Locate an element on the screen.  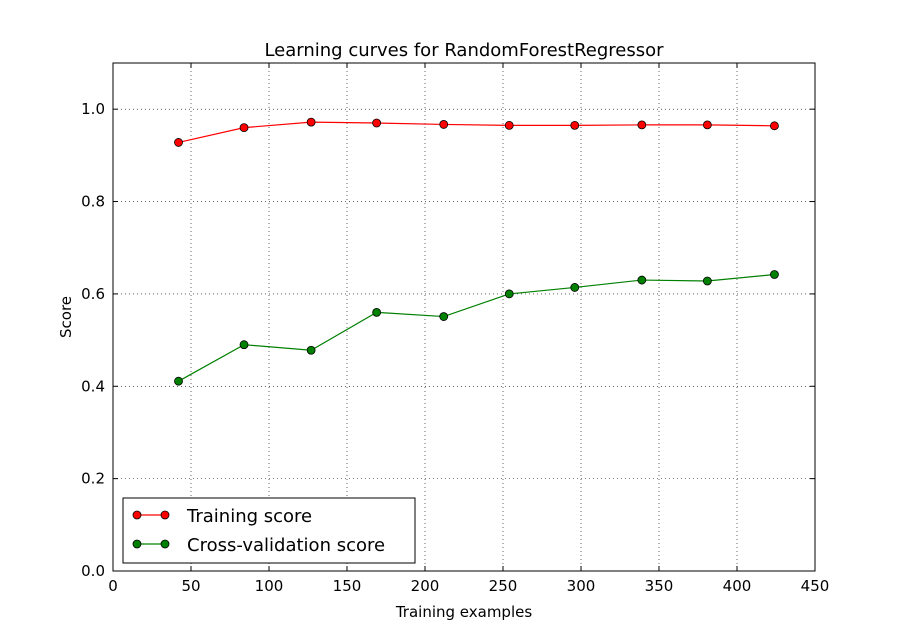
x-tick-label: 0 is located at coordinates (113, 586).